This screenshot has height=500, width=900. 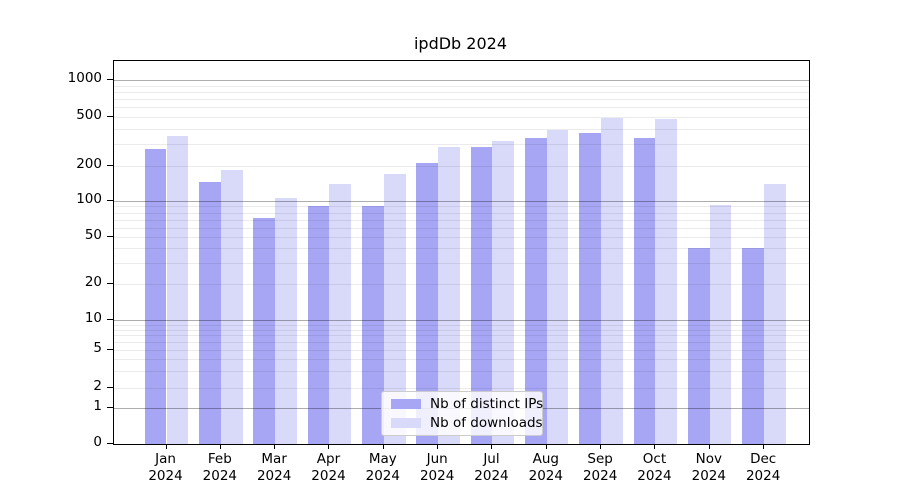 I want to click on y-tick-label-50: 50, so click(x=93, y=235).